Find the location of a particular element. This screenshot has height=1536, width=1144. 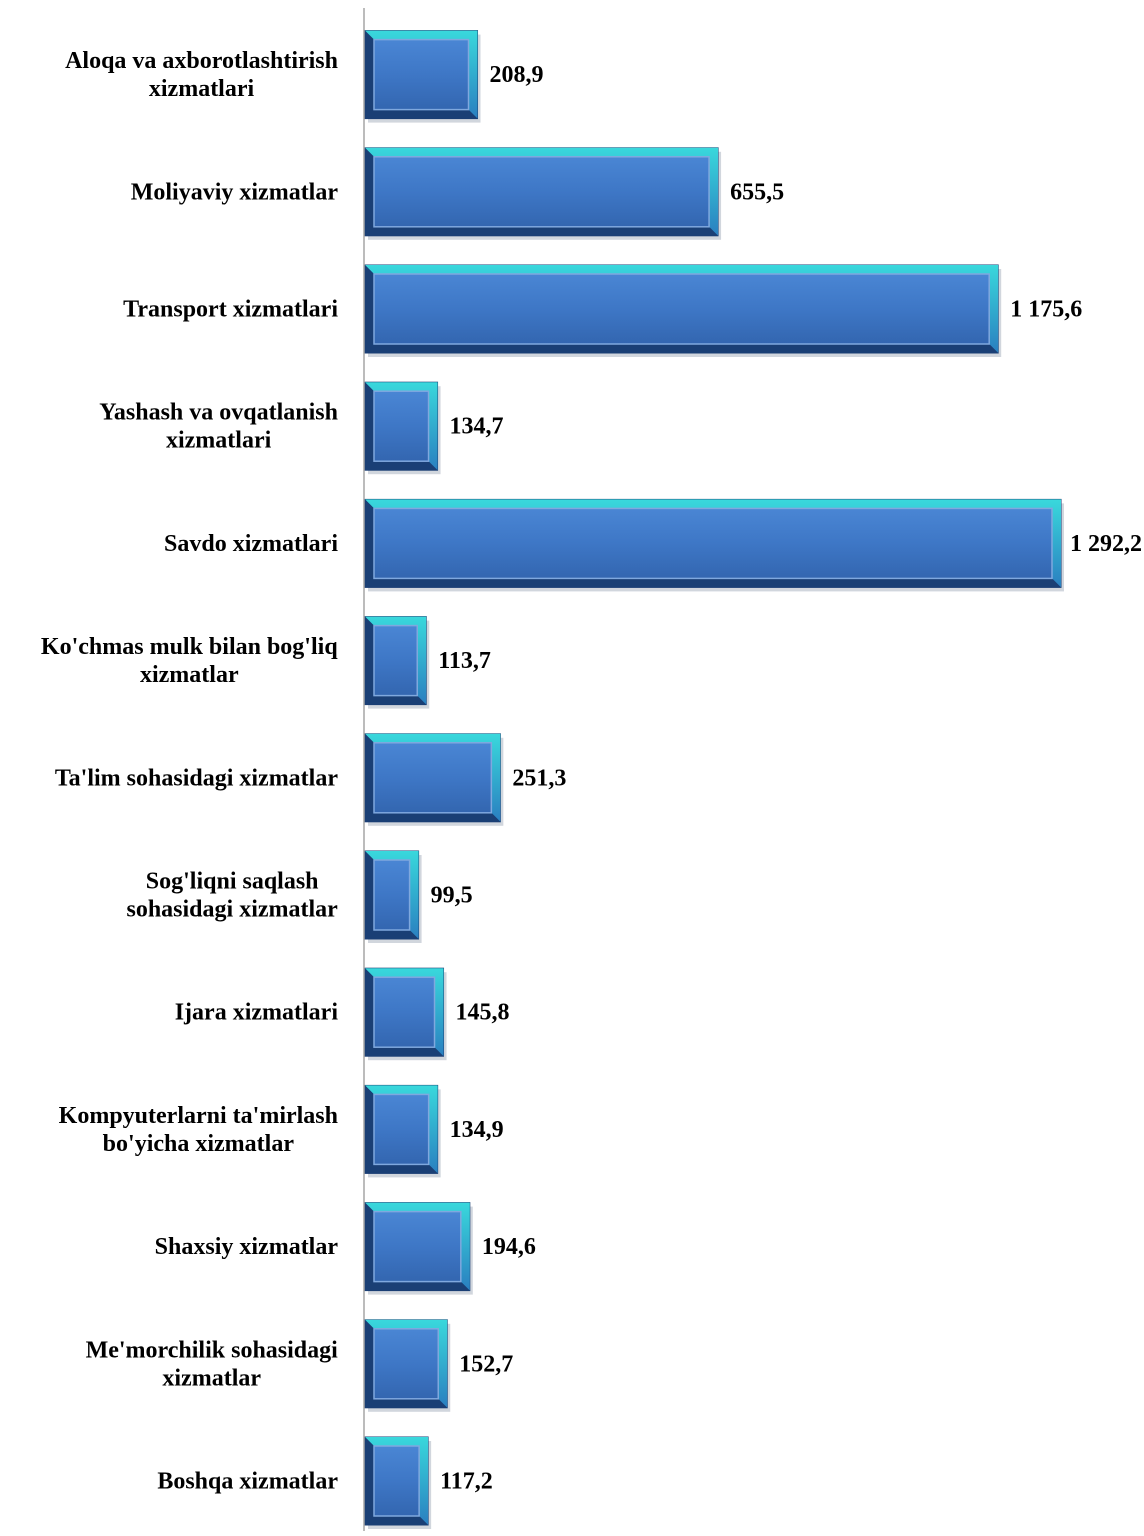

category-label: Yashash va ovqatlanish xizmatlari is located at coordinates (218, 427).